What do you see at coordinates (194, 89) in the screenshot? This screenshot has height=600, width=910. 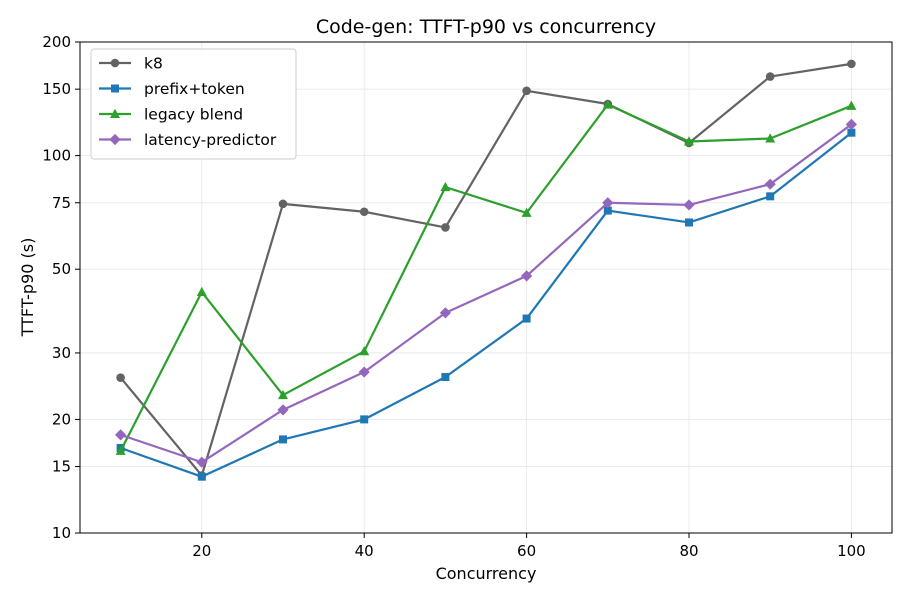 I see `legend-label: prefix+token` at bounding box center [194, 89].